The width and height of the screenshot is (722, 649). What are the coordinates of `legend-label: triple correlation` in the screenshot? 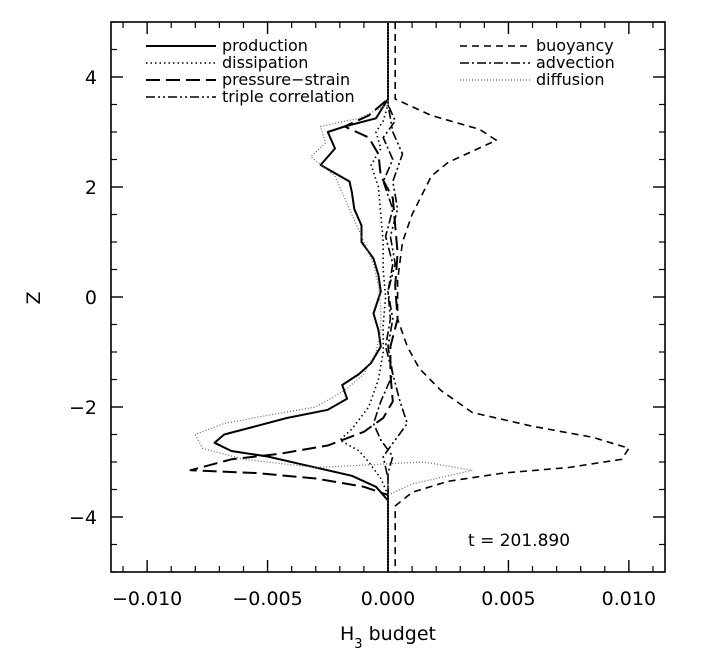 It's located at (288, 96).